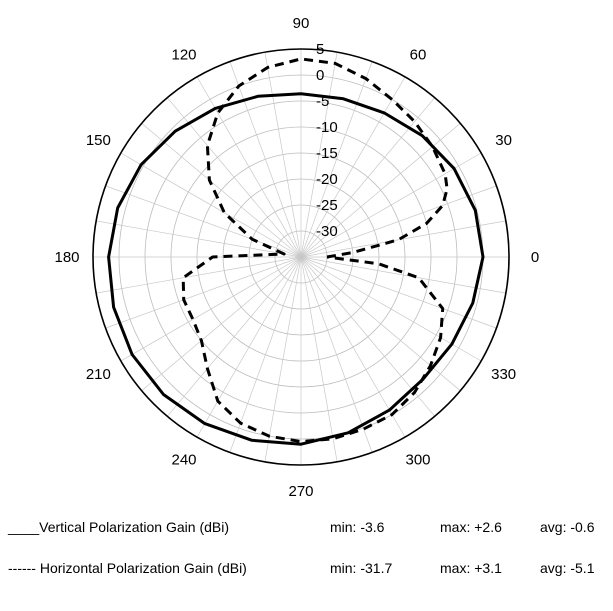 Image resolution: width=613 pixels, height=611 pixels. What do you see at coordinates (119, 527) in the screenshot?
I see `legend-vertical-label: ____Vertical Polarization Gain (dBi)` at bounding box center [119, 527].